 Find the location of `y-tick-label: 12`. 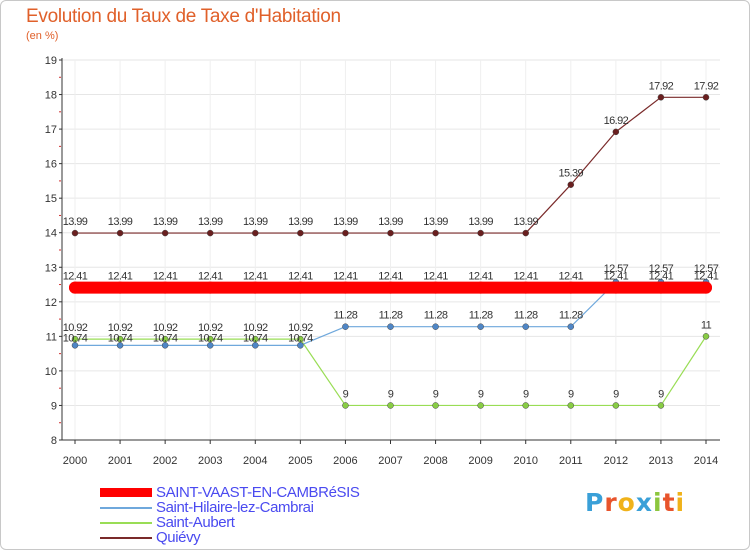

y-tick-label: 12 is located at coordinates (51, 303).